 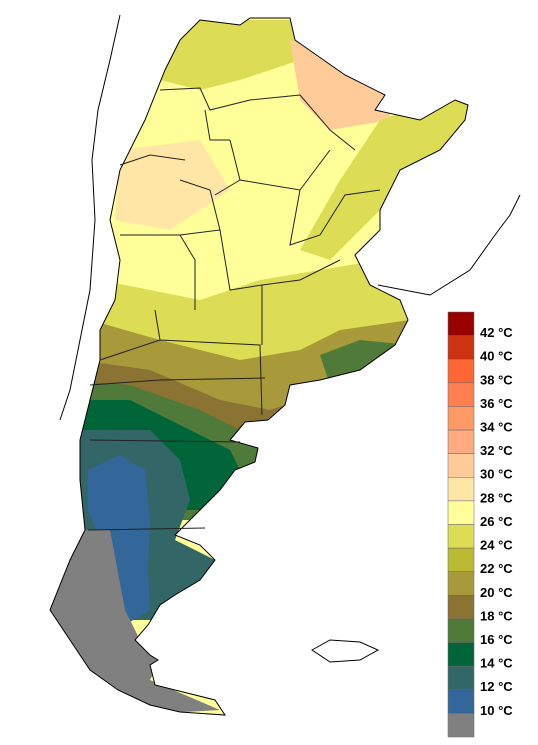 What do you see at coordinates (496, 663) in the screenshot?
I see `legend-label: 14 °C` at bounding box center [496, 663].